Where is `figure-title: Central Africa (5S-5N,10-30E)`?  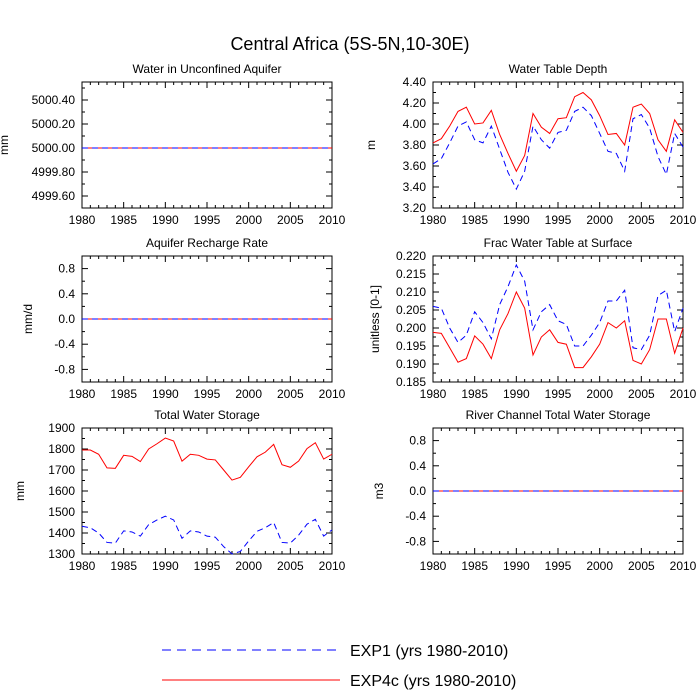 figure-title: Central Africa (5S-5N,10-30E) is located at coordinates (349, 44).